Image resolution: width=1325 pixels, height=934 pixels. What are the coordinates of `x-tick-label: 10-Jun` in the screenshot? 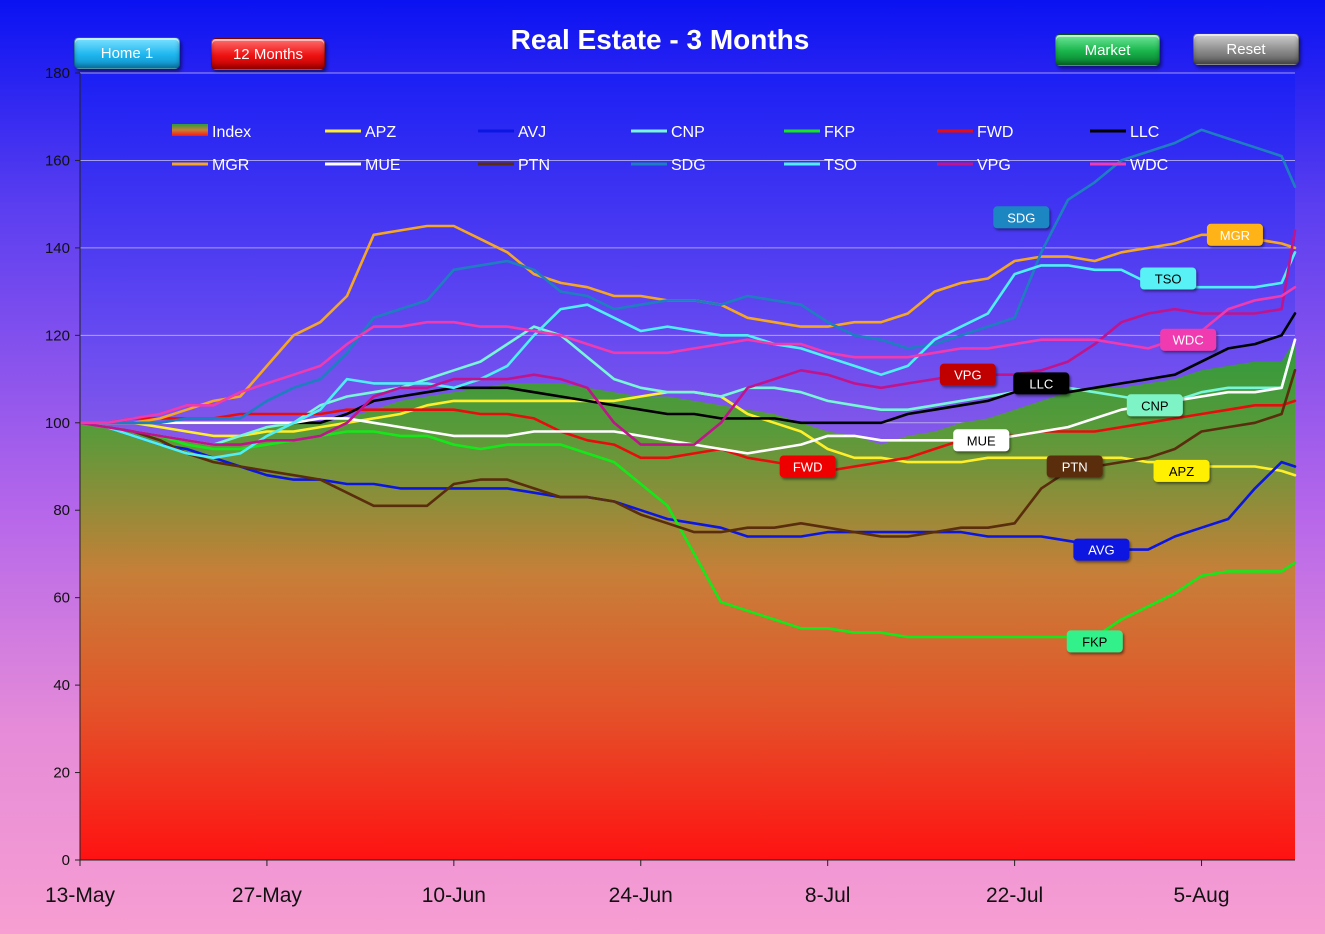 It's located at (454, 895).